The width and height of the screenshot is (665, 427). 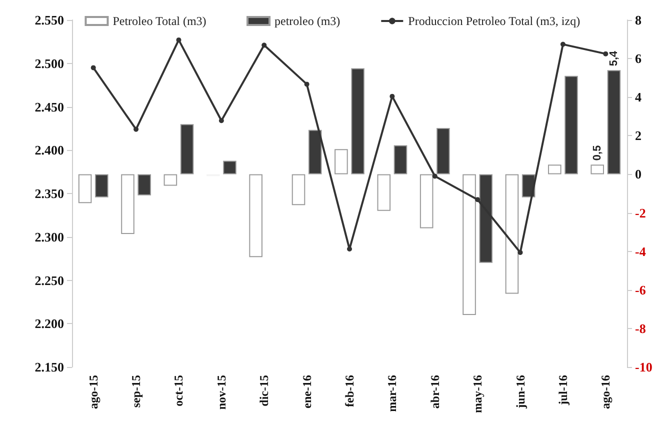 I want to click on y2-tick-label: -2, so click(x=640, y=212).